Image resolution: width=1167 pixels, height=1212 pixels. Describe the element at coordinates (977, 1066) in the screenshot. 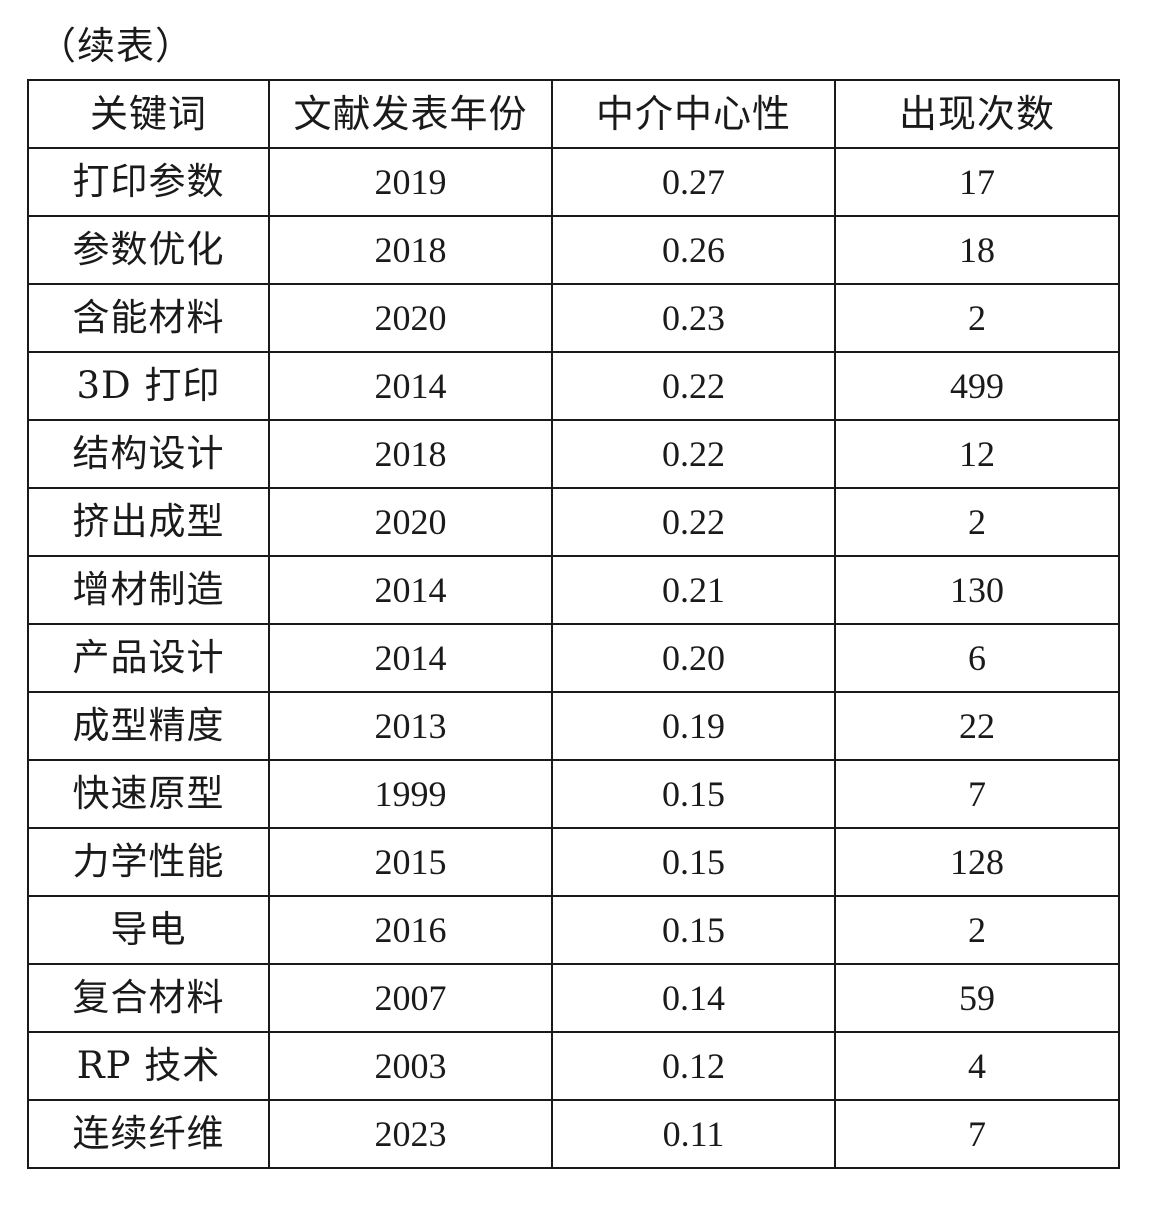

I see `cell-occurrence-count: 4` at that location.